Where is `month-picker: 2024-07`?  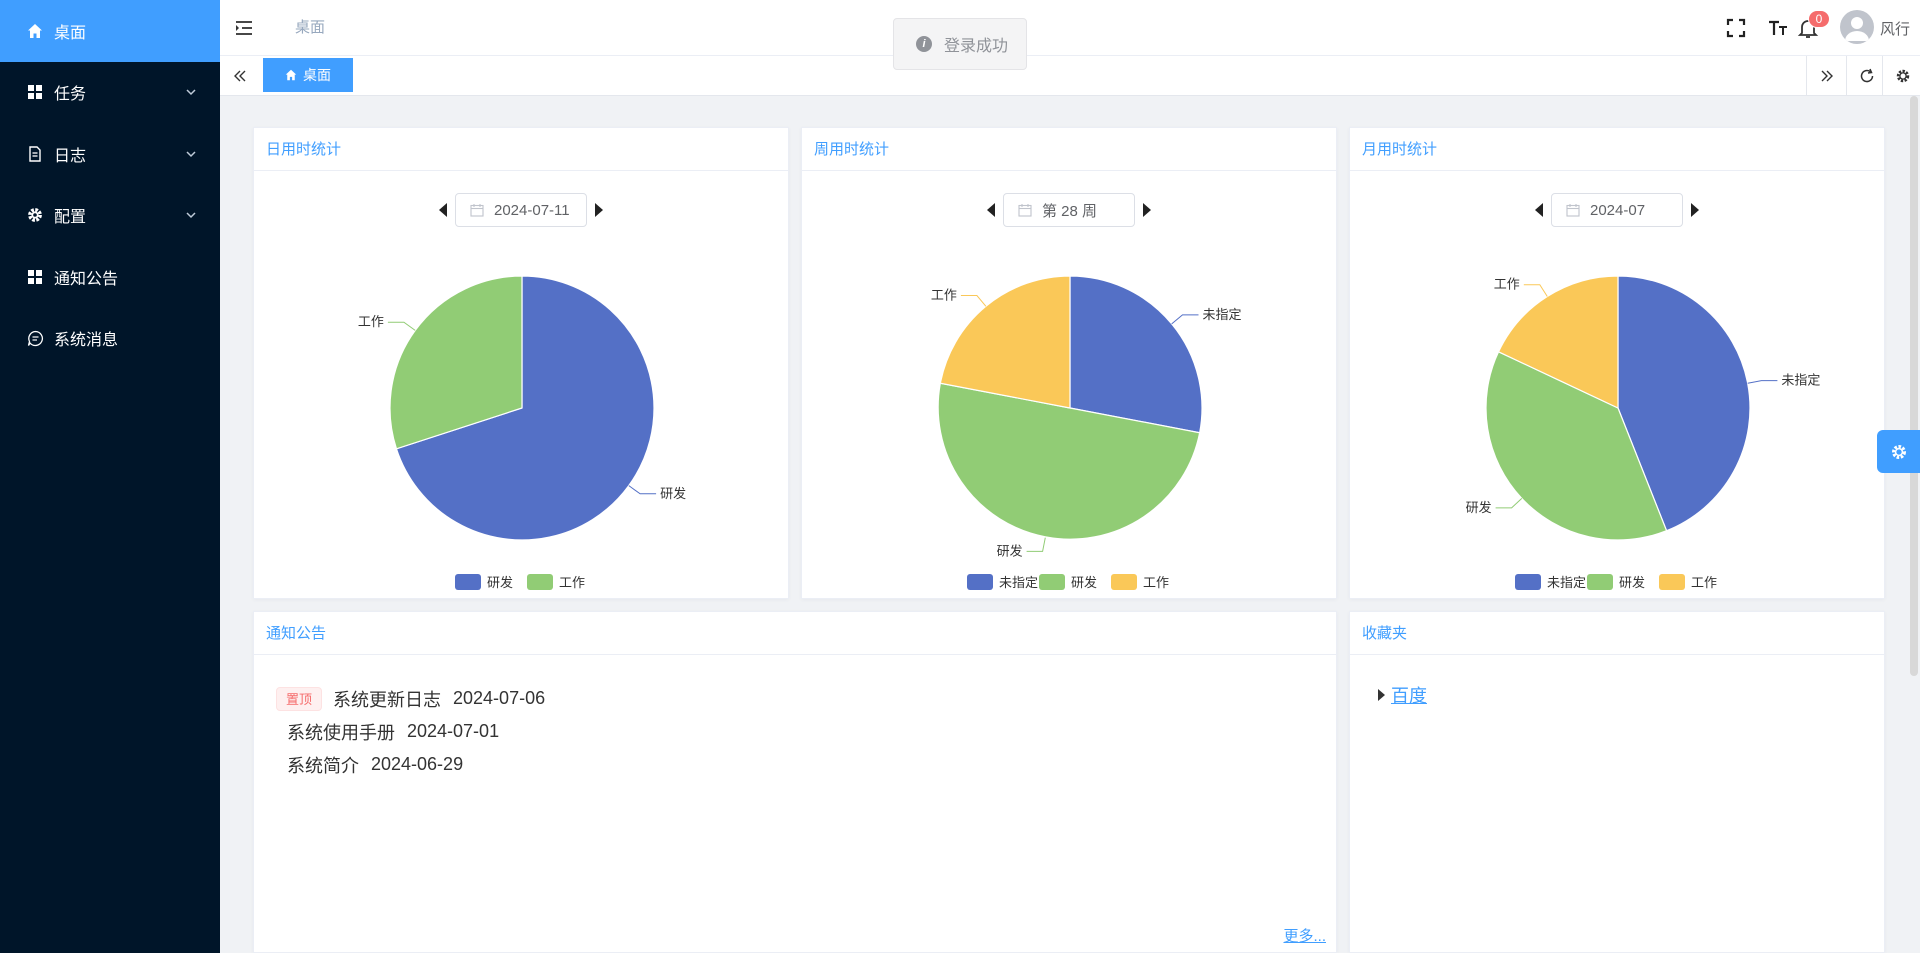
month-picker: 2024-07 is located at coordinates (1617, 210).